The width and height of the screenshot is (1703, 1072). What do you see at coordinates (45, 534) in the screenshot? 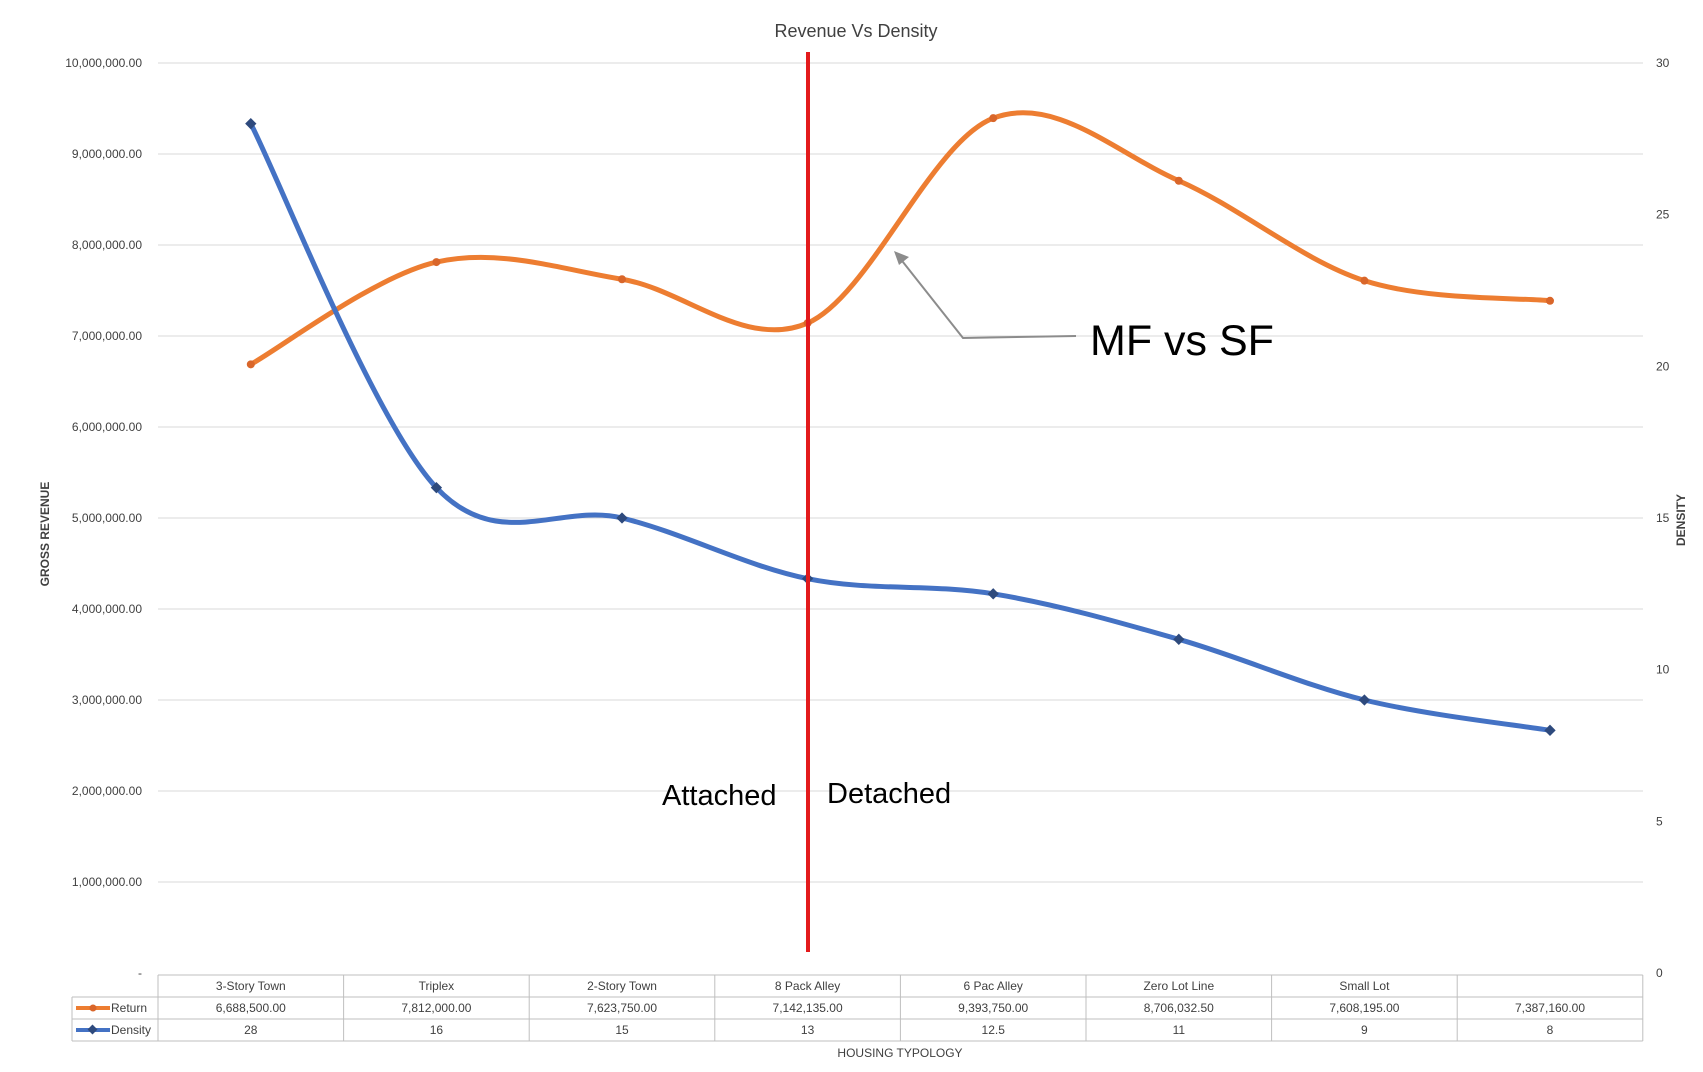
I see `y-axis-title: GROSS REVENUE` at bounding box center [45, 534].